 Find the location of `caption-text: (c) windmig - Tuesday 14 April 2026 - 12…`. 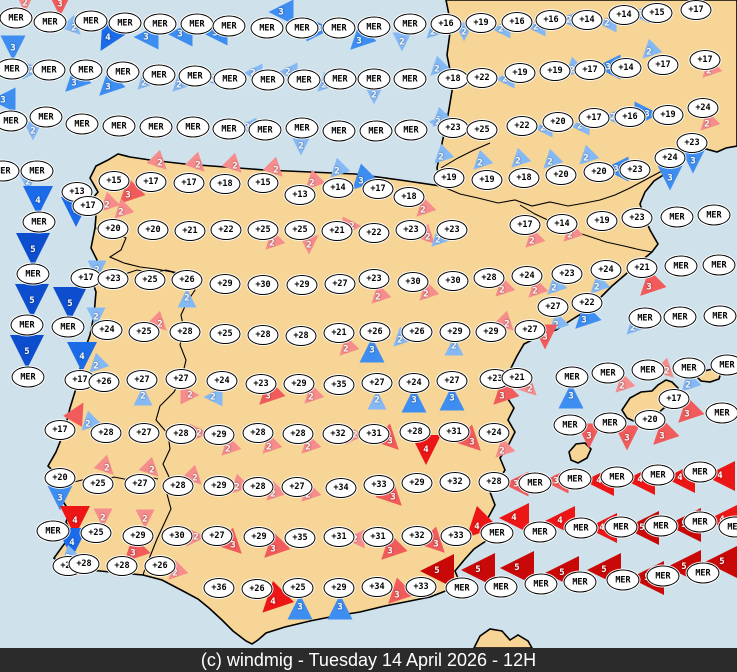

caption-text: (c) windmig - Tuesday 14 April 2026 - 12… is located at coordinates (368, 659).